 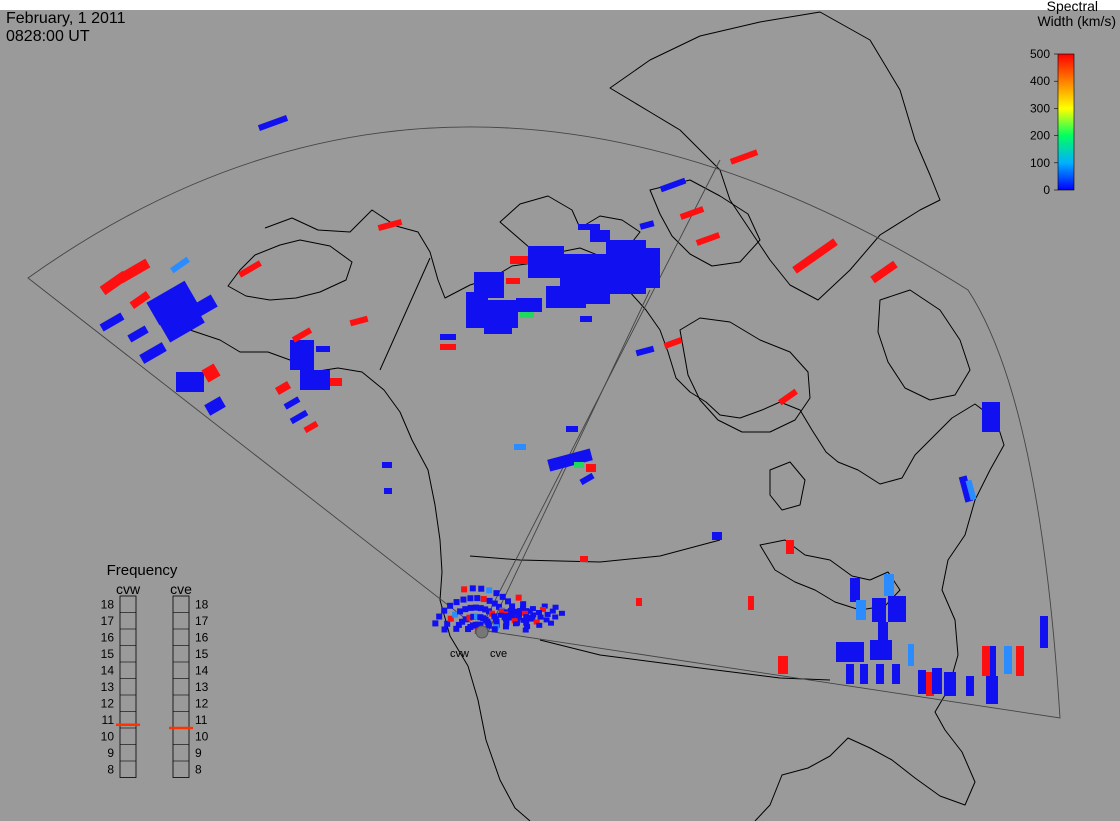 What do you see at coordinates (1072, 7) in the screenshot?
I see `colorbar-title-line1: Spectral` at bounding box center [1072, 7].